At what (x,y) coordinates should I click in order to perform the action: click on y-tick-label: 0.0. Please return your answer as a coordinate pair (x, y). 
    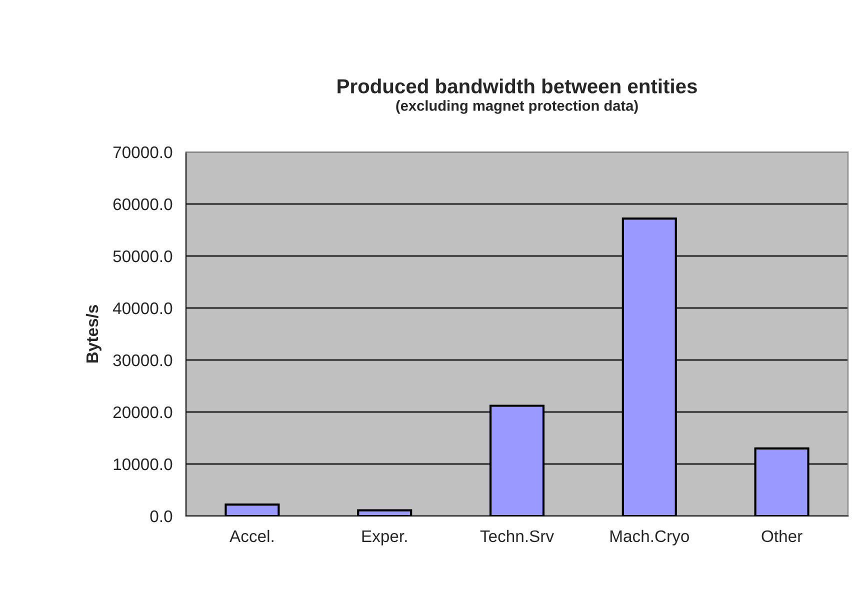
    Looking at the image, I should click on (161, 516).